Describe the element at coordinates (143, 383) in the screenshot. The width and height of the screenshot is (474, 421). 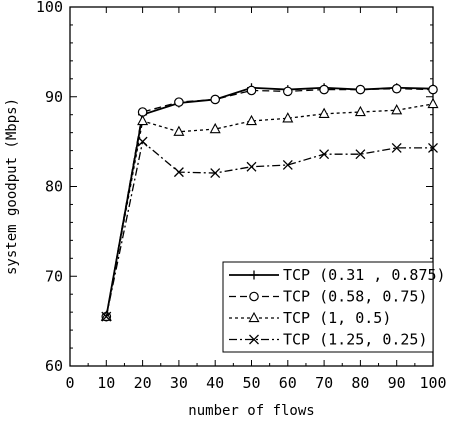
I see `x-tick-label: 20` at that location.